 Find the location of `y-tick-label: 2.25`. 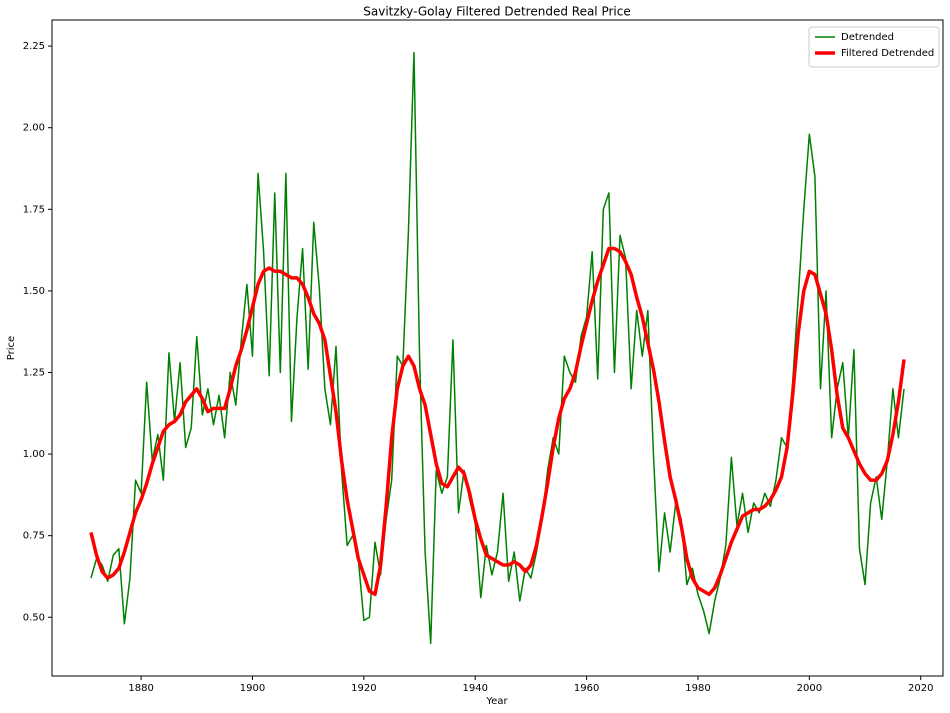

y-tick-label: 2.25 is located at coordinates (34, 46).